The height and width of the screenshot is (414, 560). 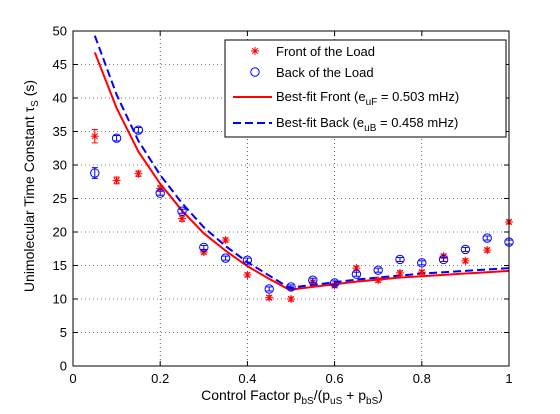 I want to click on y-tick-label: 0, so click(x=63, y=366).